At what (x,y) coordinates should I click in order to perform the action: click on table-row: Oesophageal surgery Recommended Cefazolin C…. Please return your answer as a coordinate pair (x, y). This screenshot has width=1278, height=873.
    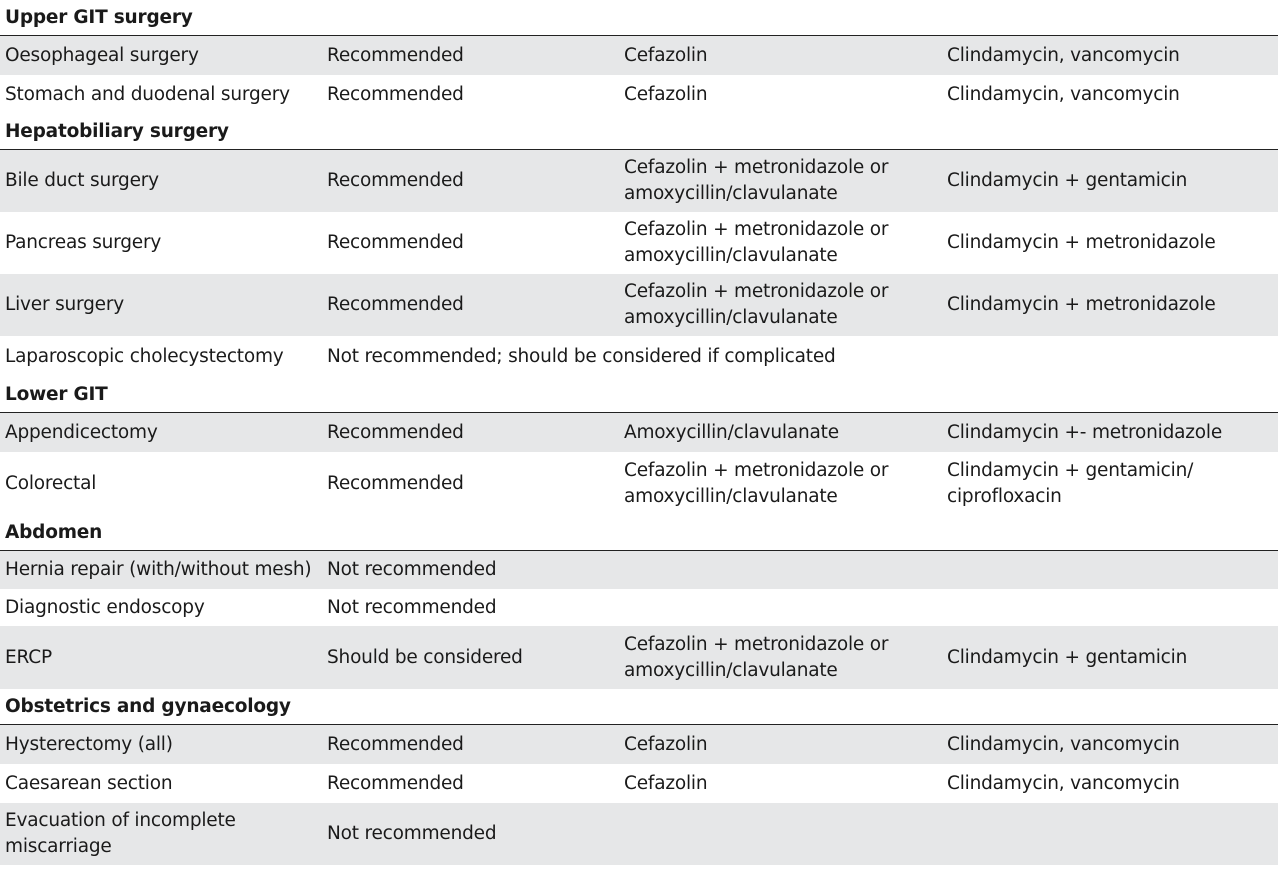
    Looking at the image, I should click on (639, 55).